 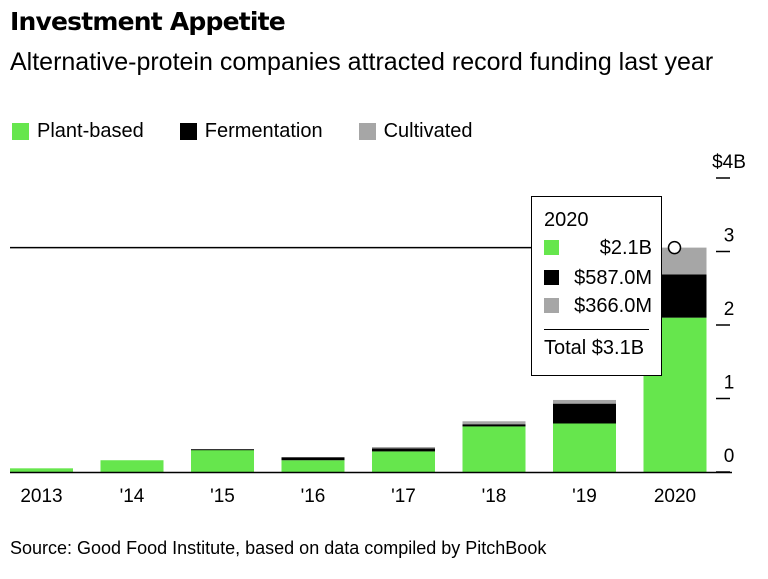 I want to click on x-tick-label-4: '17, so click(x=403, y=496).